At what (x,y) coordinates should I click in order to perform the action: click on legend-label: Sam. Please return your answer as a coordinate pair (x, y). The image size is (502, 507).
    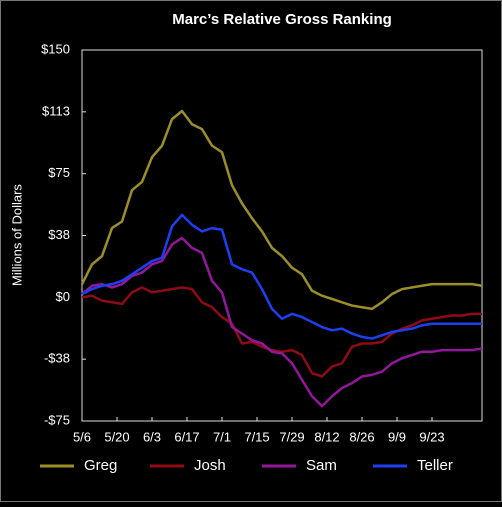
    Looking at the image, I should click on (321, 465).